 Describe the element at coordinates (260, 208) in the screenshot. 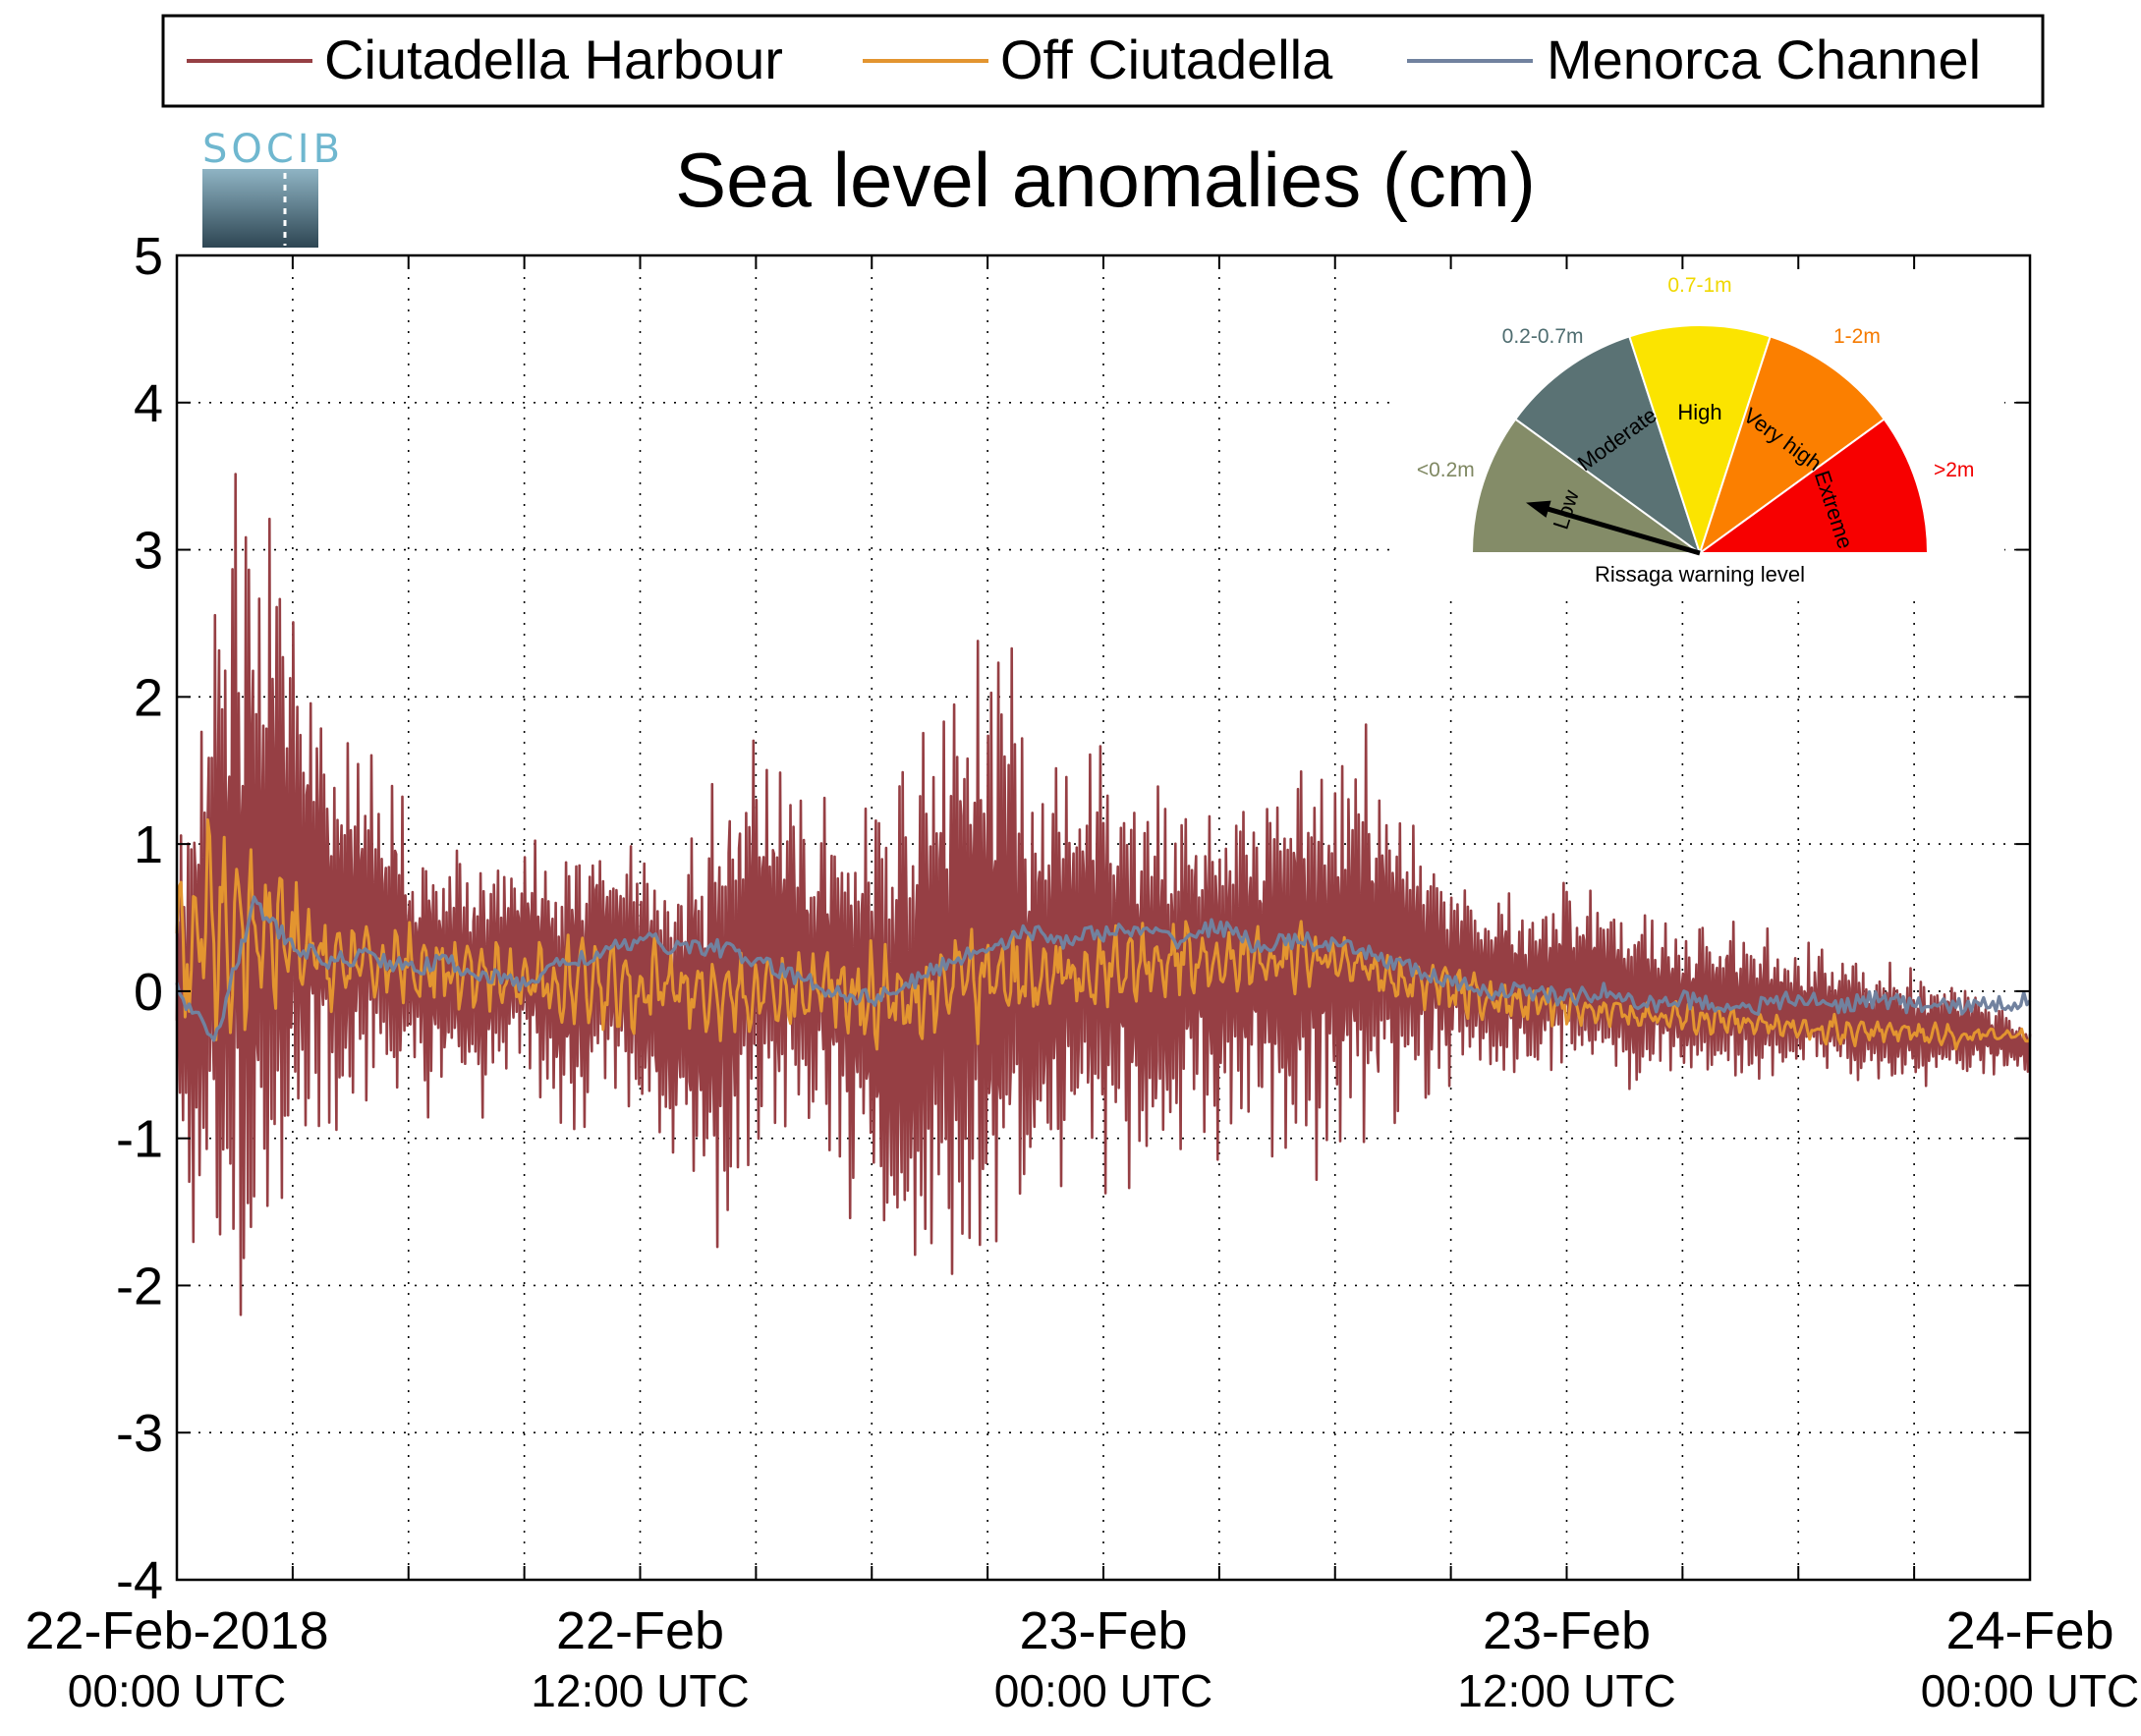

I see `logo-wave-block` at that location.